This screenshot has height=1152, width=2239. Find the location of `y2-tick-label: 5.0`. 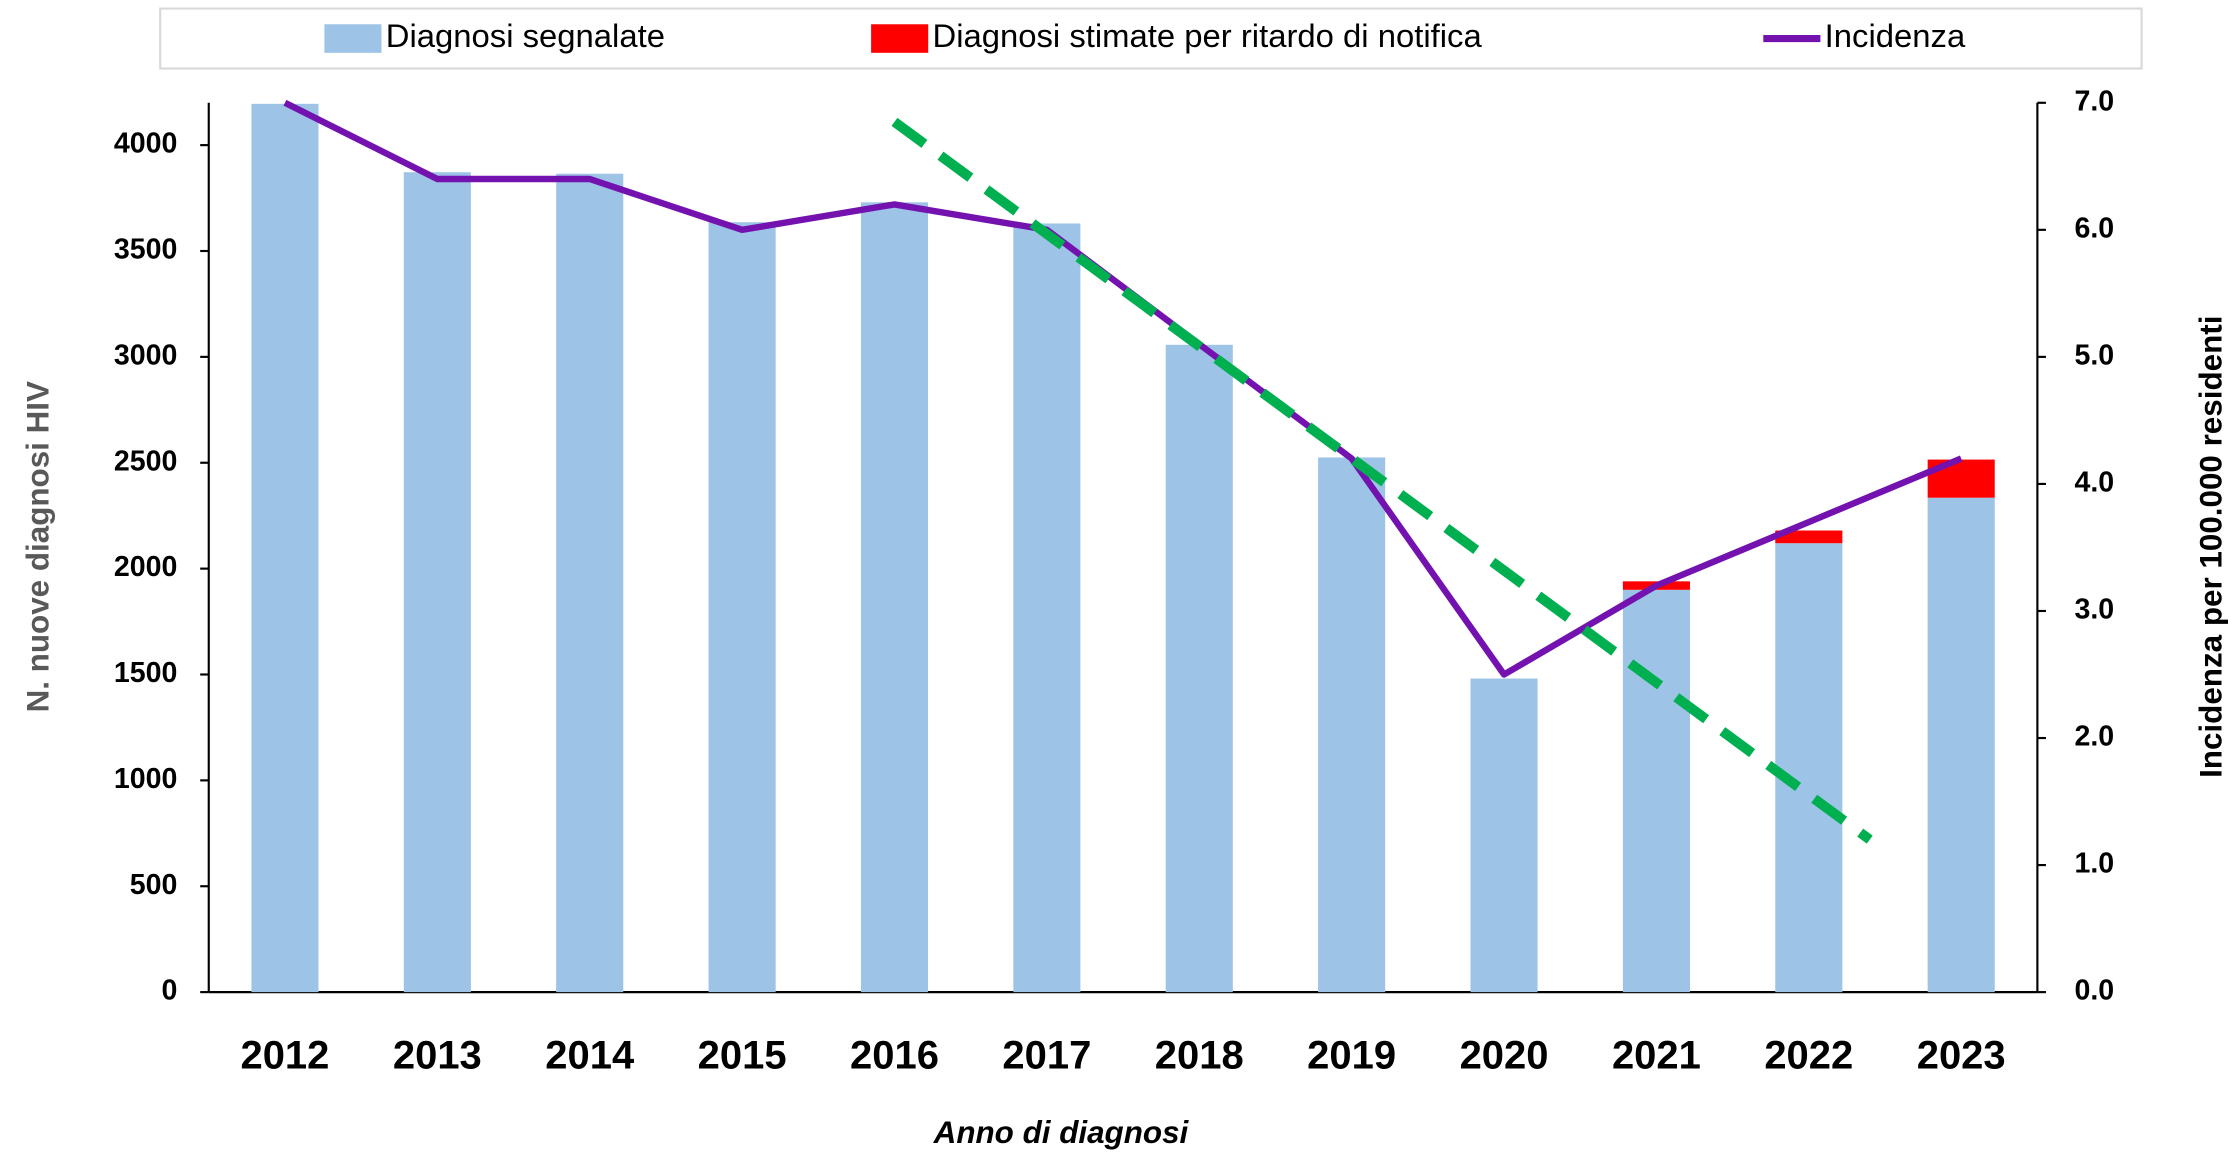

y2-tick-label: 5.0 is located at coordinates (2095, 355).